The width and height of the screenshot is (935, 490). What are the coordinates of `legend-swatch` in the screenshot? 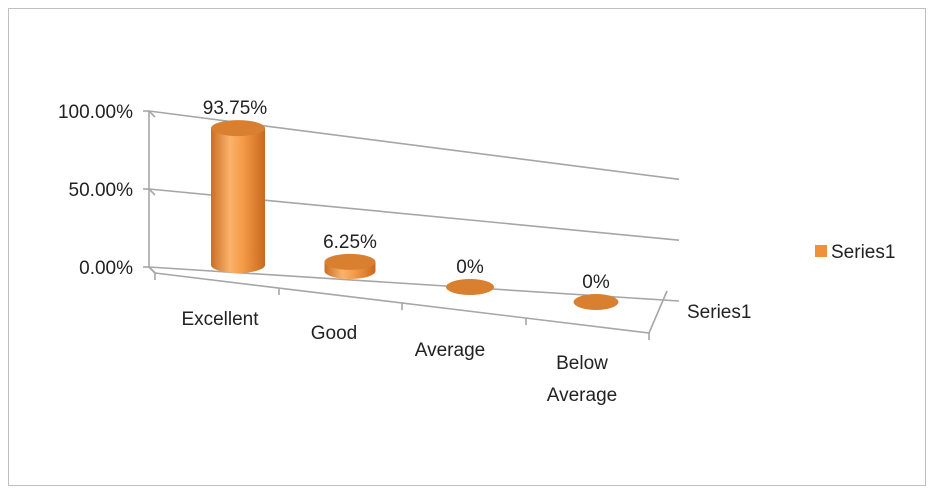 It's located at (821, 251).